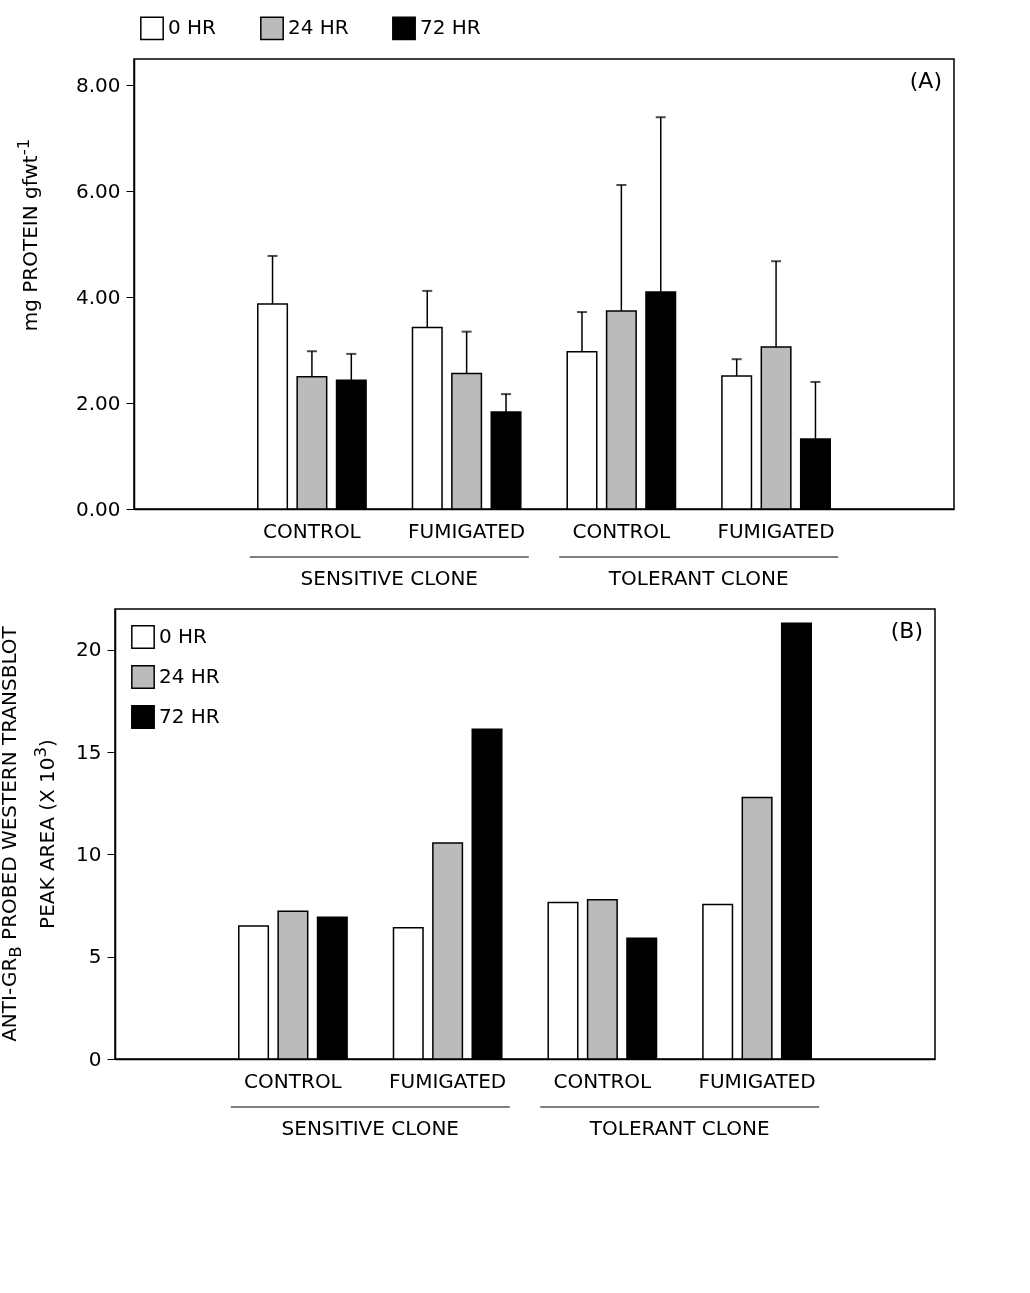 The image size is (1030, 1293). What do you see at coordinates (89, 649) in the screenshot?
I see `y-tick-label: 20` at bounding box center [89, 649].